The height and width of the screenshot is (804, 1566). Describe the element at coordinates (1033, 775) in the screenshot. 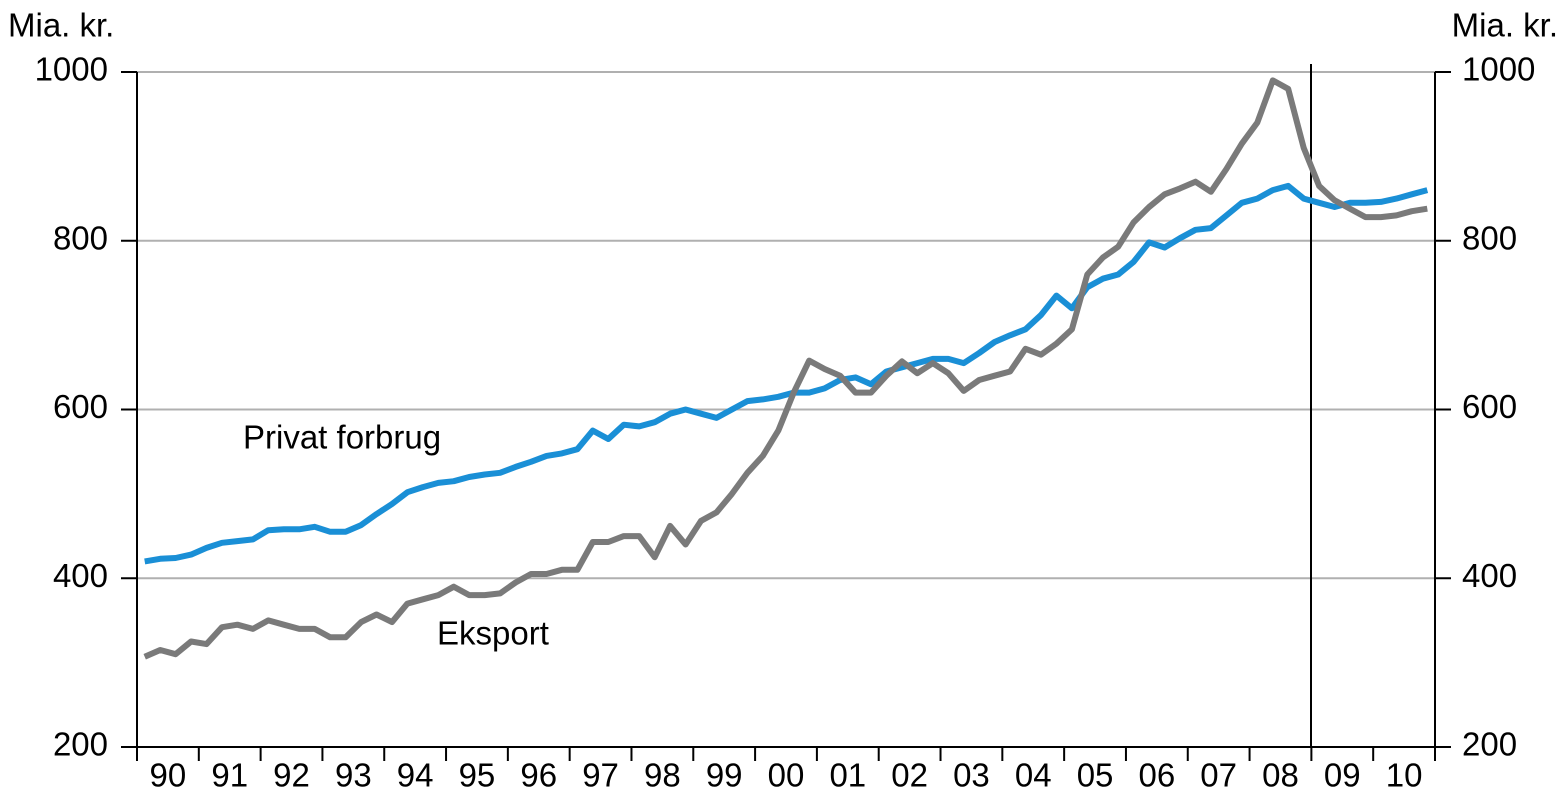

I see `x-tick-label: 04` at that location.